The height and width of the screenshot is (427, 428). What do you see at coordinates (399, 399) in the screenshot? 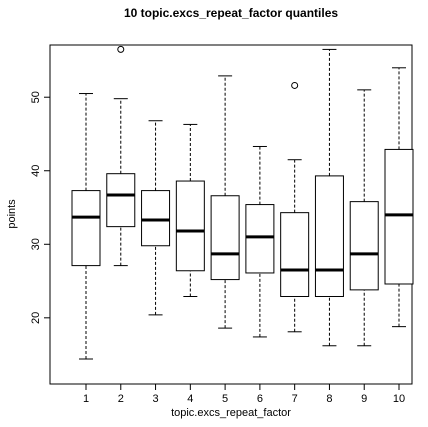
I see `x-tick-label: 10` at bounding box center [399, 399].